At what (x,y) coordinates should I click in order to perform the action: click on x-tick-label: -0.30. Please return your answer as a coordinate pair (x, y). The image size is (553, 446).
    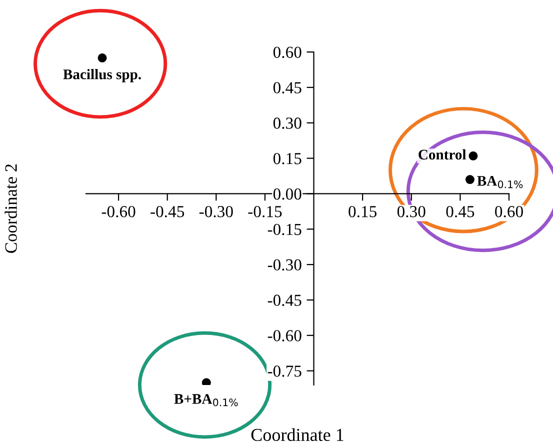
    Looking at the image, I should click on (216, 212).